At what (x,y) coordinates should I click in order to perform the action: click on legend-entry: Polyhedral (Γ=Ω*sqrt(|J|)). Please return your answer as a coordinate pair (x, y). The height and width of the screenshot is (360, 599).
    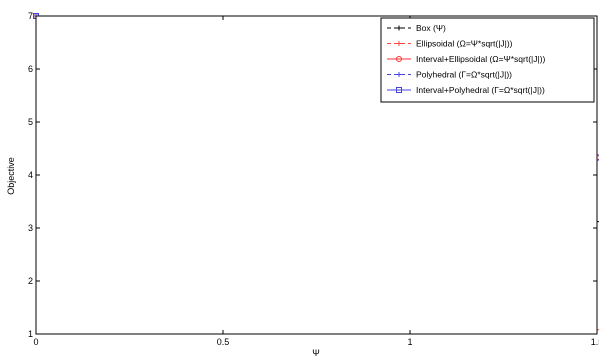
    Looking at the image, I should click on (449, 75).